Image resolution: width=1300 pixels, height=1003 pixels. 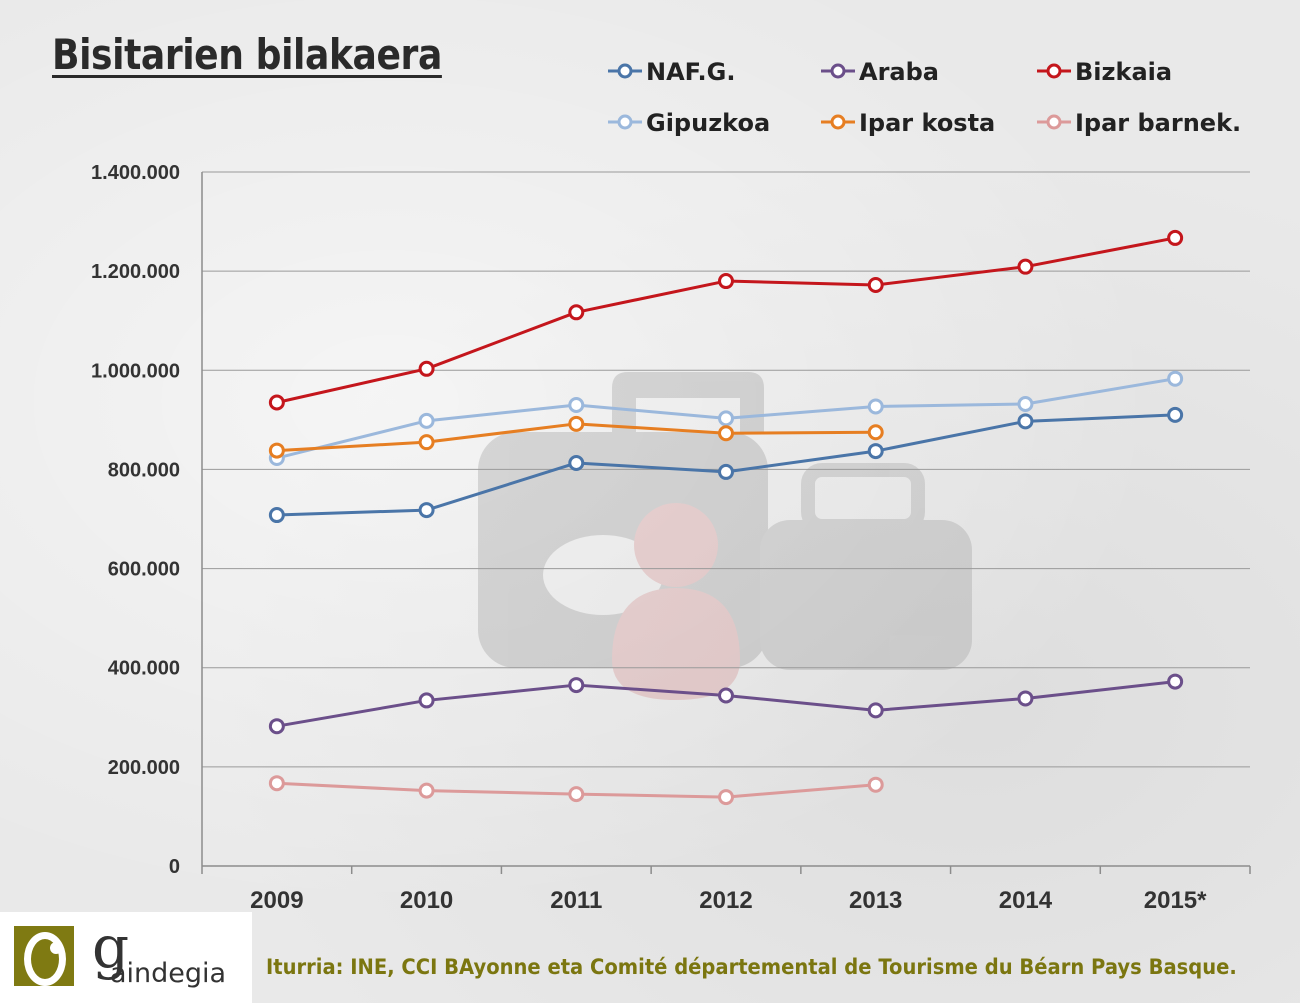 I want to click on legend-label: Araba, so click(x=899, y=72).